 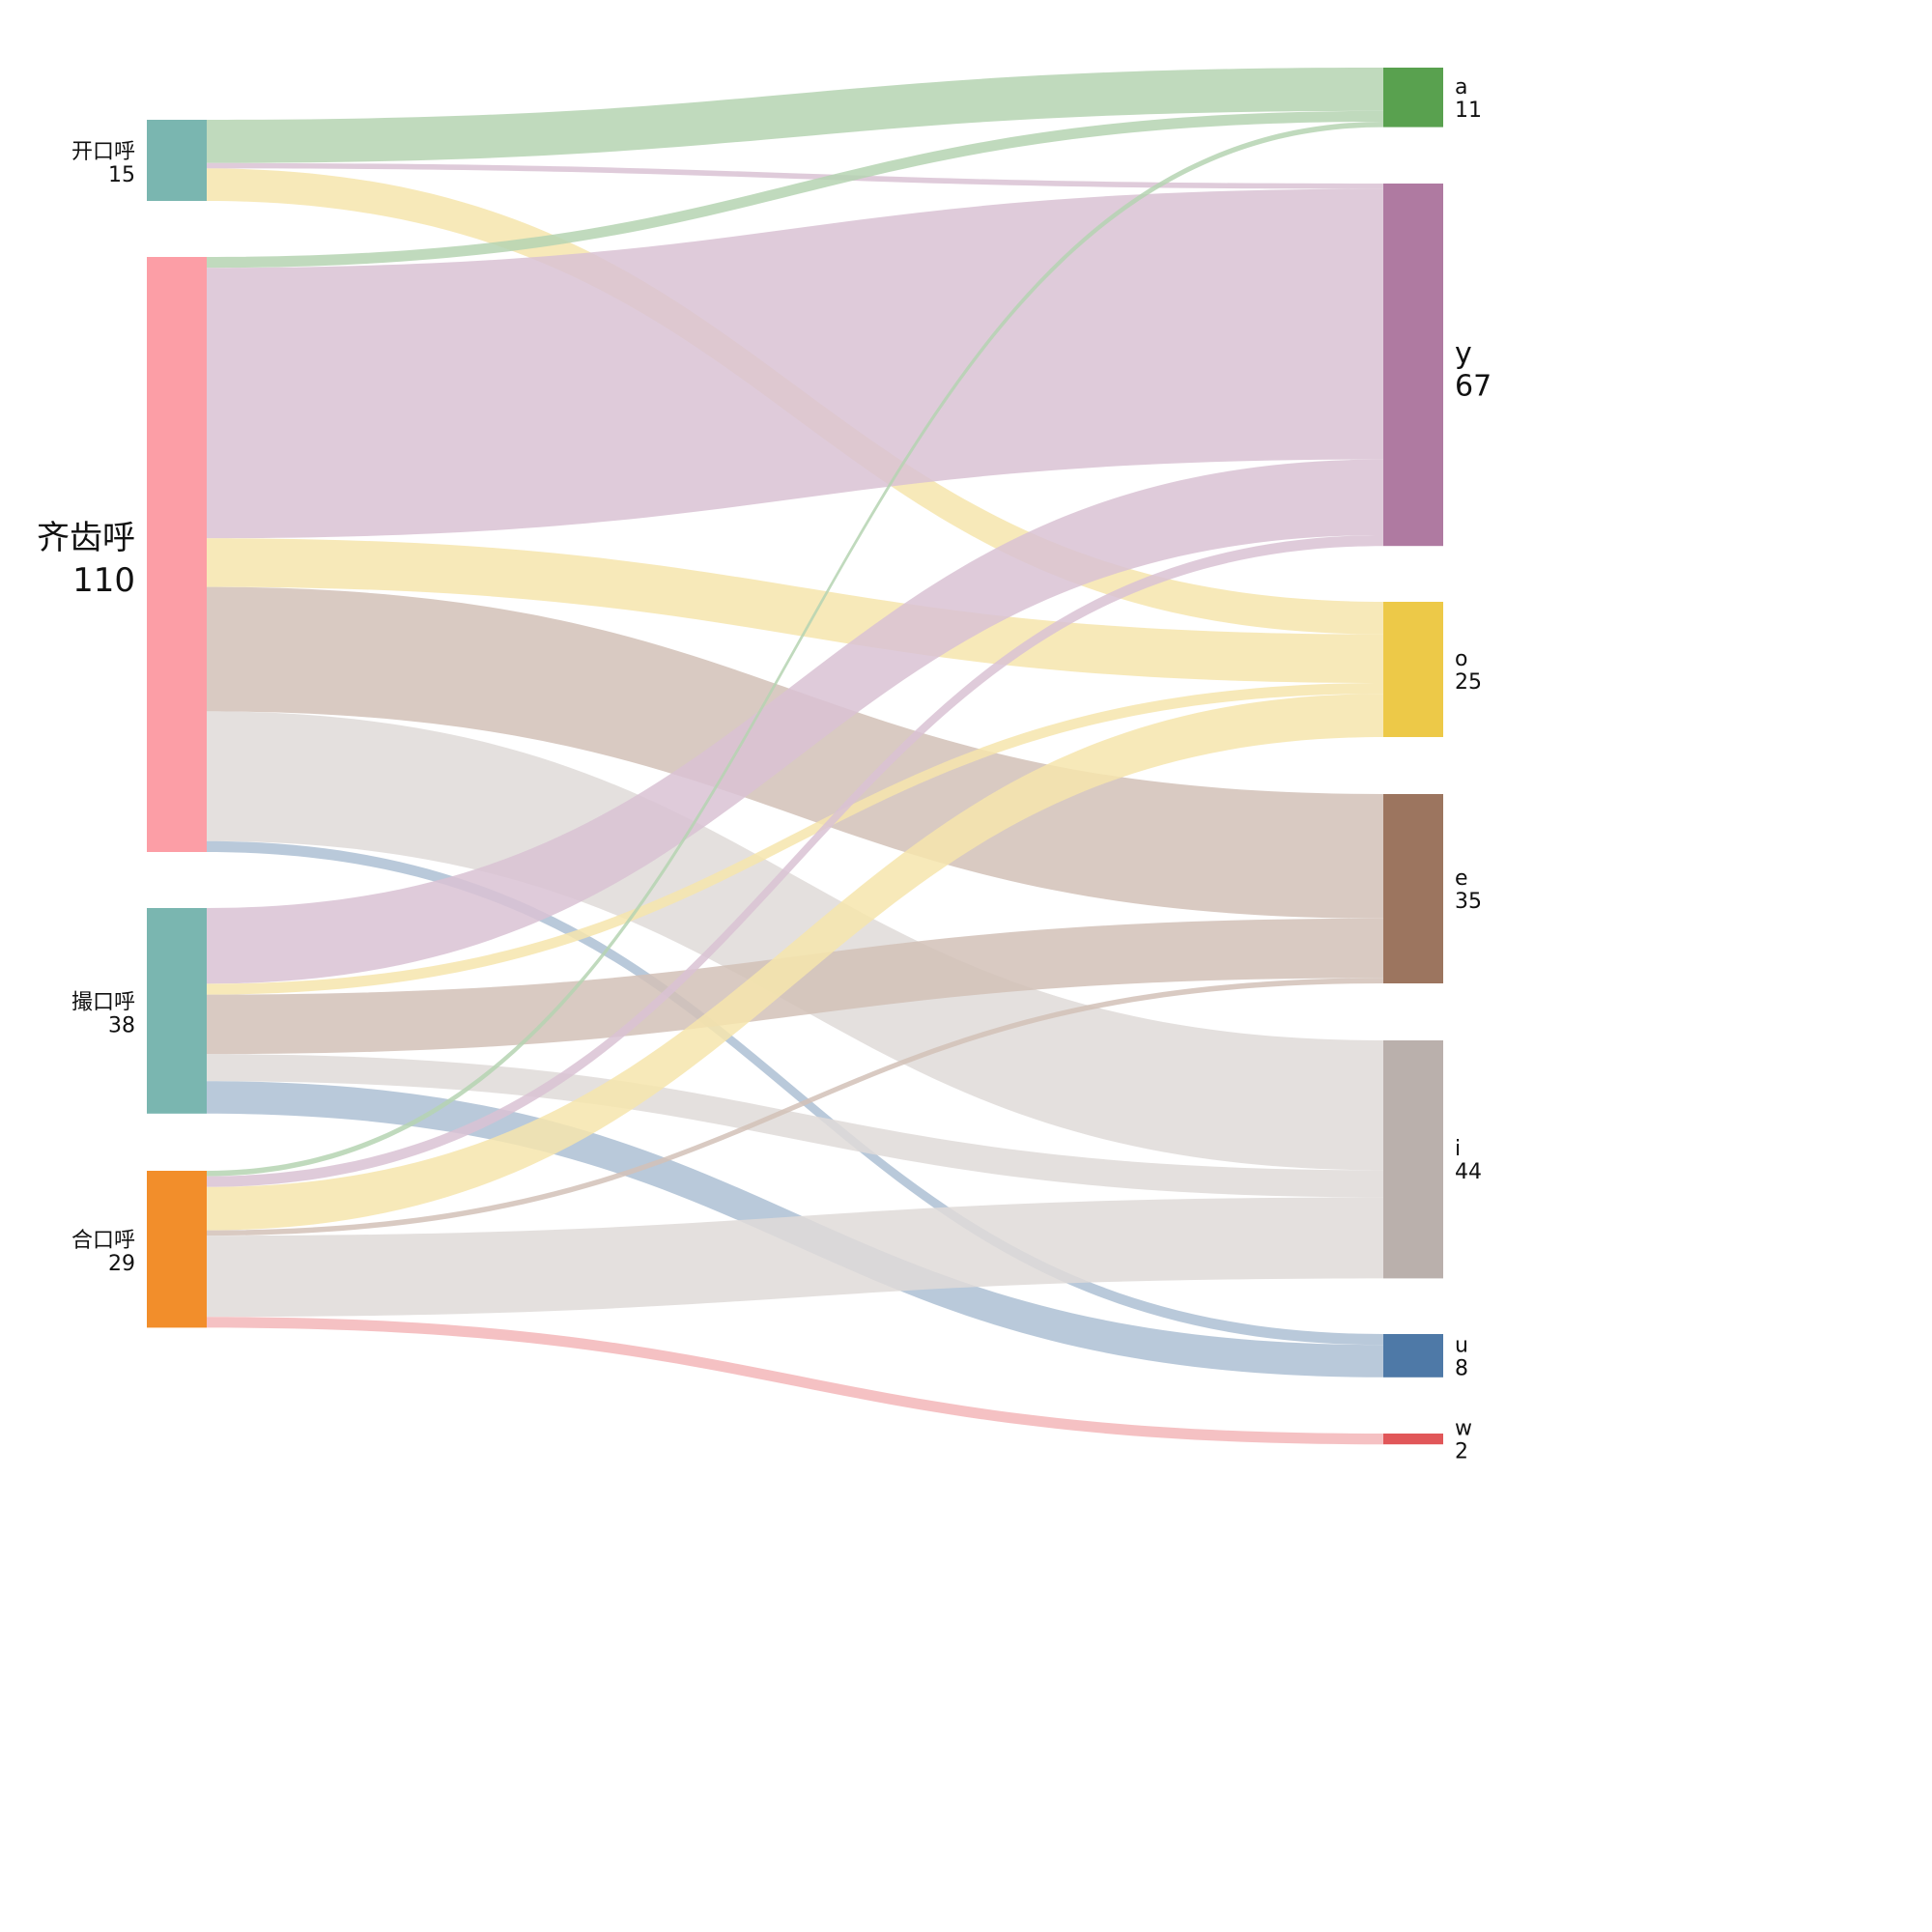 I want to click on node-value-a: 11, so click(x=1468, y=111).